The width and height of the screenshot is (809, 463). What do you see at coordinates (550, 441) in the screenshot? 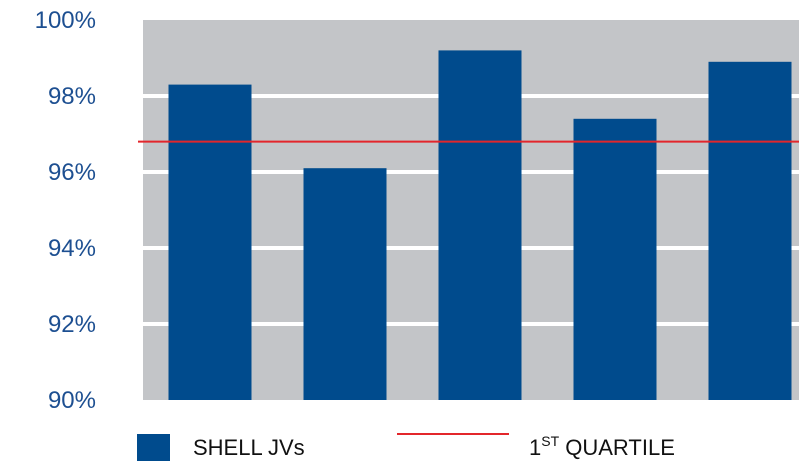
I see `legend-quartile-superscript: ST` at bounding box center [550, 441].